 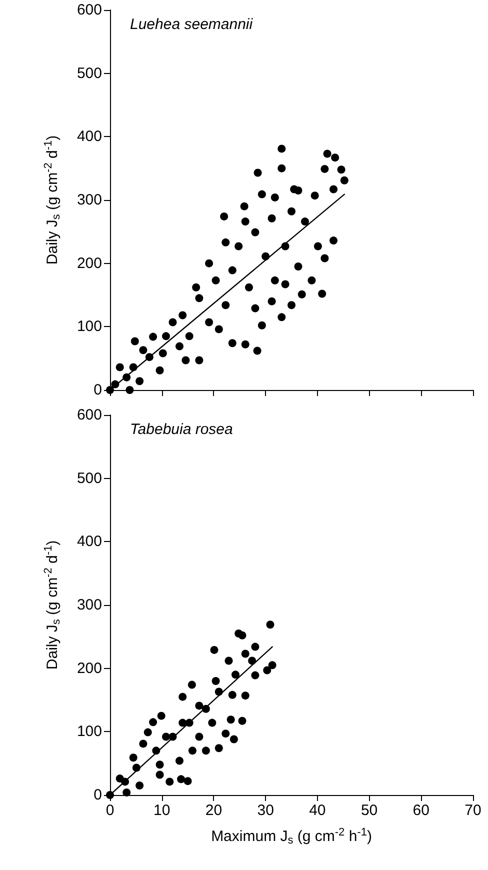 I want to click on x-tick-label: 60, so click(x=421, y=810).